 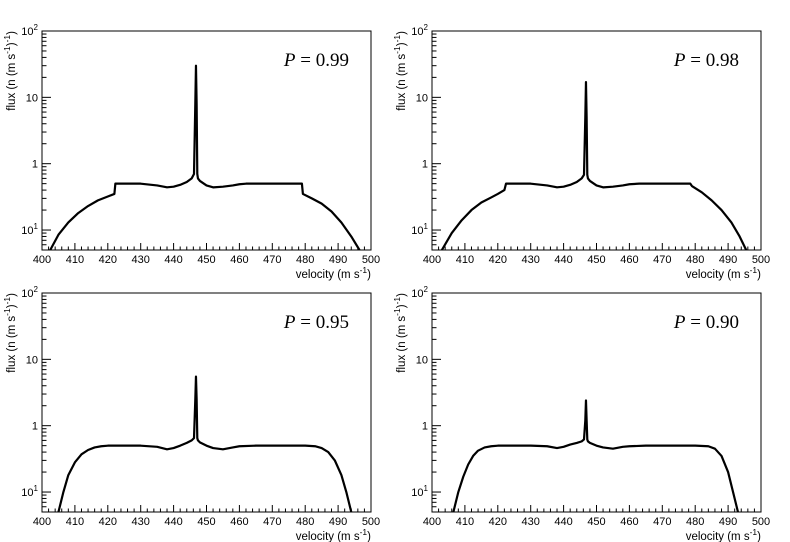 What do you see at coordinates (316, 322) in the screenshot?
I see `polarization-label: P = 0.95` at bounding box center [316, 322].